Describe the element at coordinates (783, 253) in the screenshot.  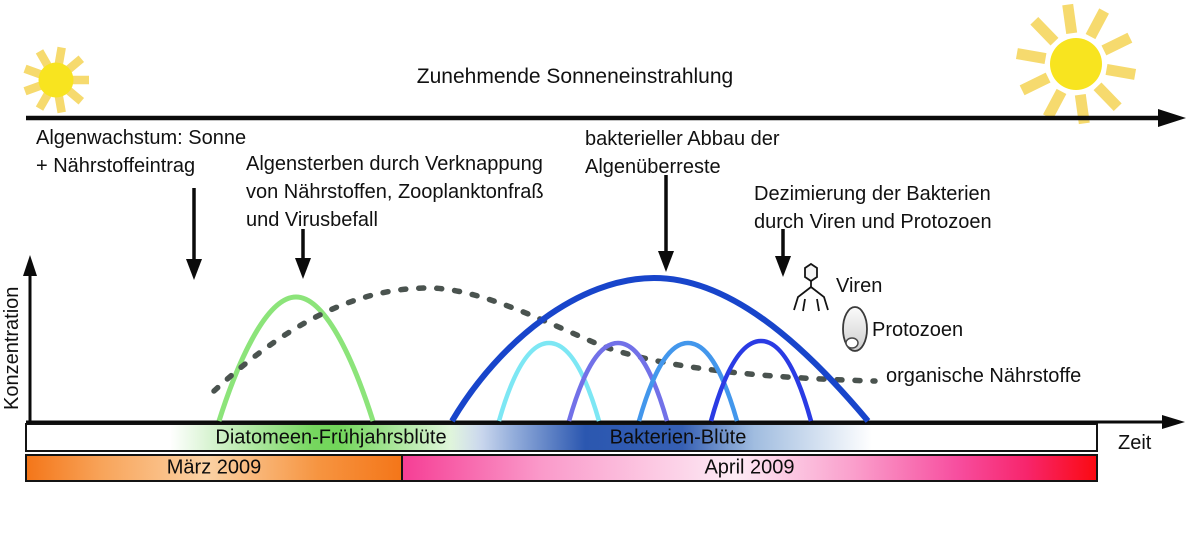
I see `down-arrow-bacteria-decimation` at that location.